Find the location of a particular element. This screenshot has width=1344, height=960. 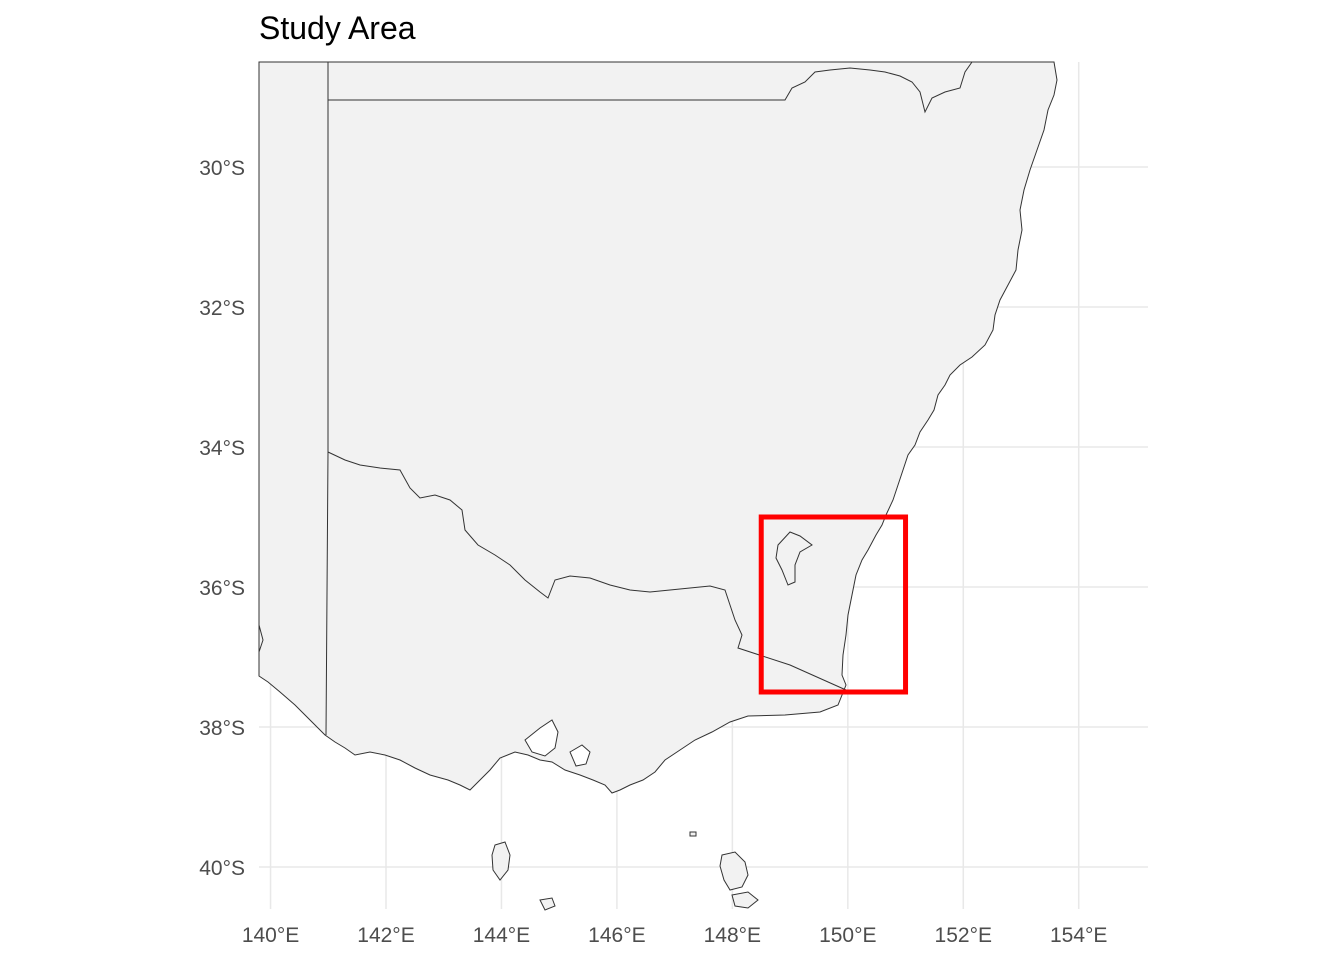

study-area-box is located at coordinates (833, 604).